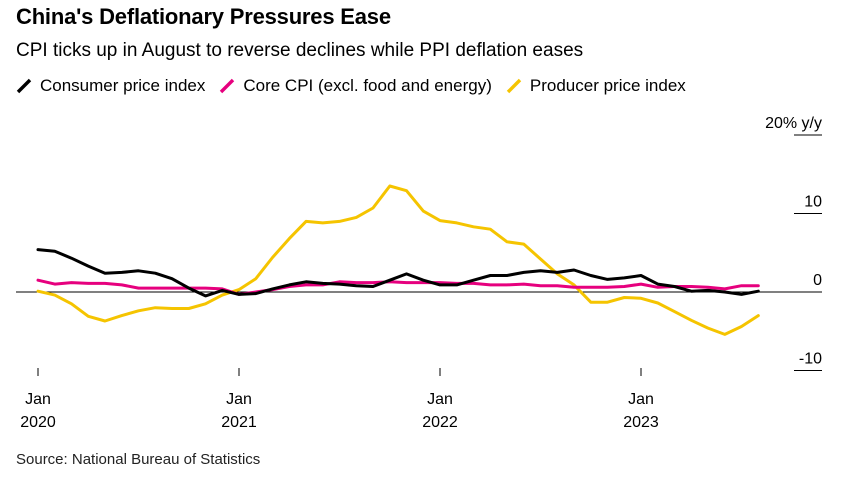 The height and width of the screenshot is (486, 851). I want to click on legend-line-core-cpi, so click(227, 86).